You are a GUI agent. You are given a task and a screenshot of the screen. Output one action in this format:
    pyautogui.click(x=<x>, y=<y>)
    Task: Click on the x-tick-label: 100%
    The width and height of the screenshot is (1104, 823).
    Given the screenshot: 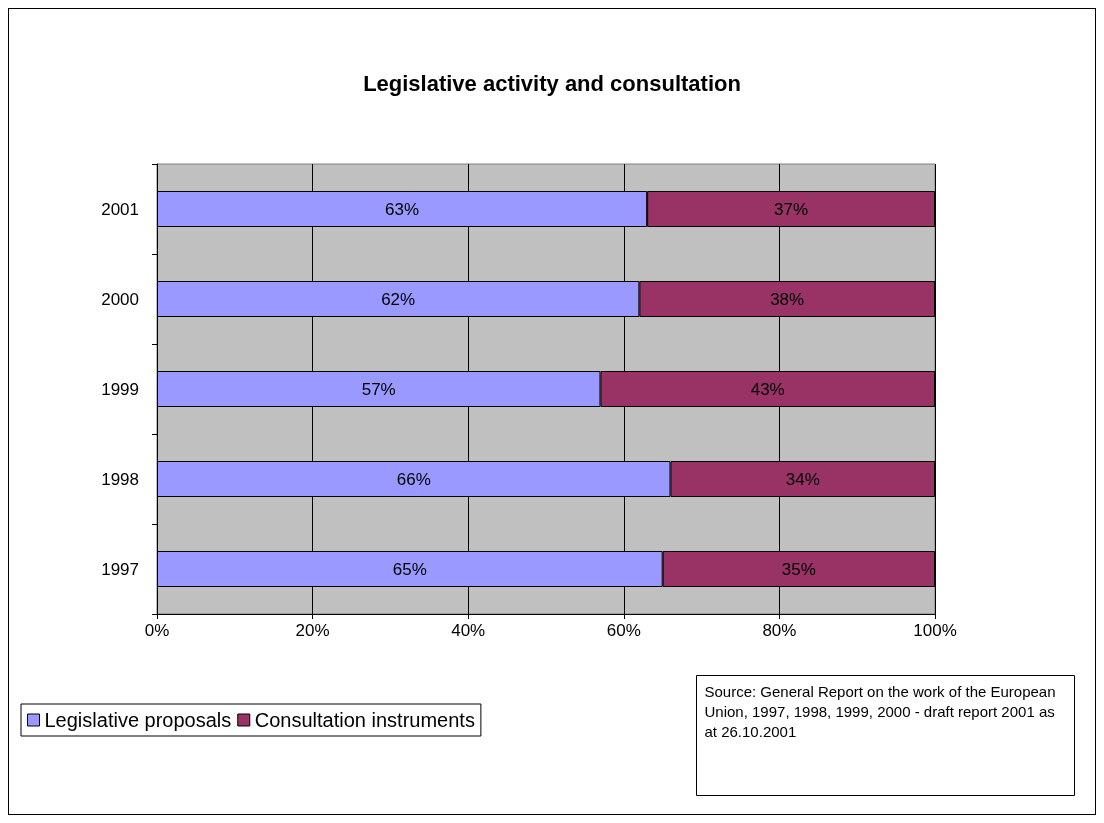 What is the action you would take?
    pyautogui.click(x=935, y=630)
    